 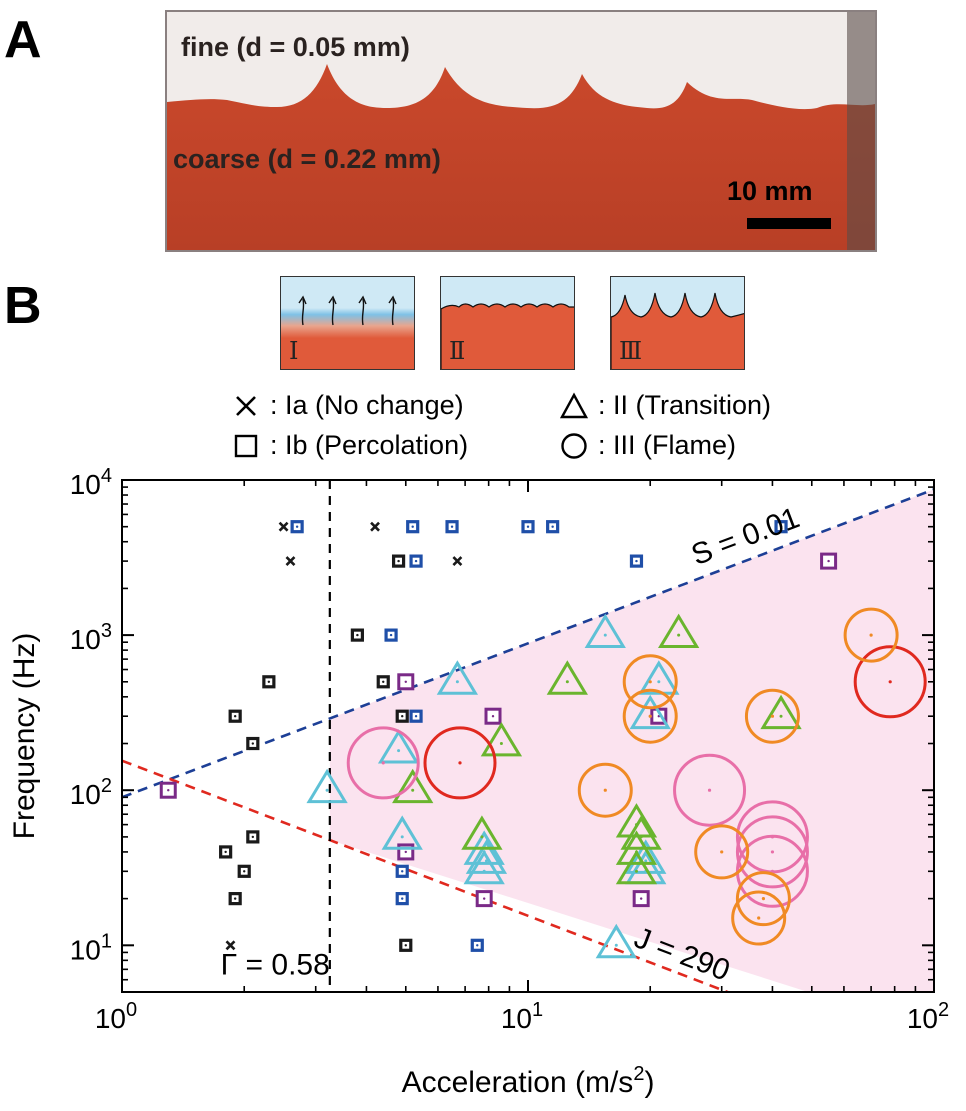 What do you see at coordinates (347, 310) in the screenshot?
I see `percolation-arrows` at bounding box center [347, 310].